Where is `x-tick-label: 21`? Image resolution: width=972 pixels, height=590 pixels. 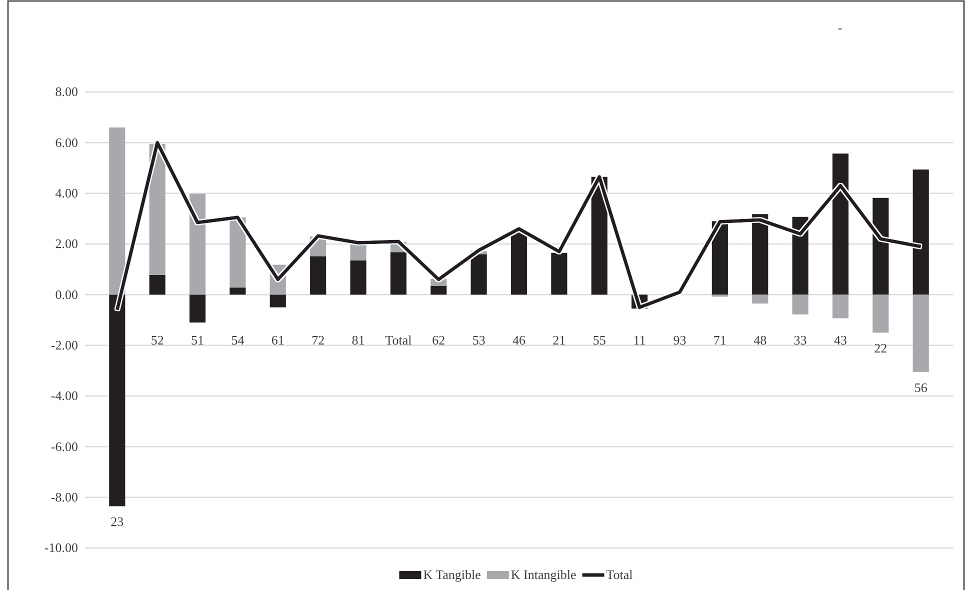
x-tick-label: 21 is located at coordinates (559, 340).